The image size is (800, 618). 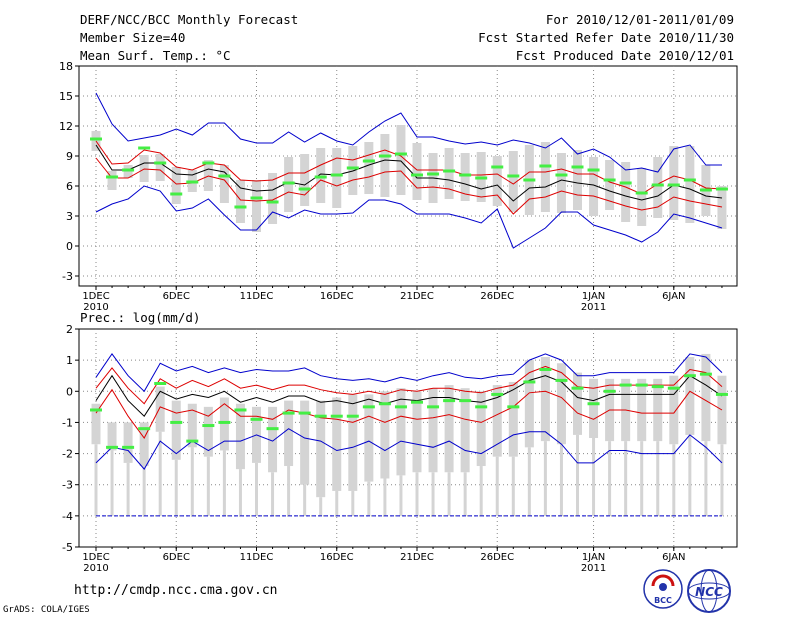 What do you see at coordinates (155, 55) in the screenshot?
I see `variable-label: Mean Surf. Temp.: °C` at bounding box center [155, 55].